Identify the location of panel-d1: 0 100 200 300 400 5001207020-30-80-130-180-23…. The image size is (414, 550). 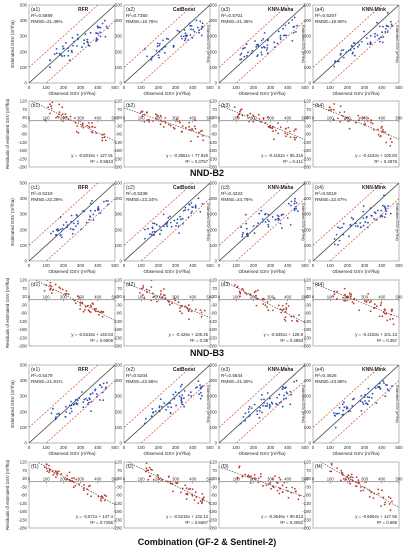
(62, 312).